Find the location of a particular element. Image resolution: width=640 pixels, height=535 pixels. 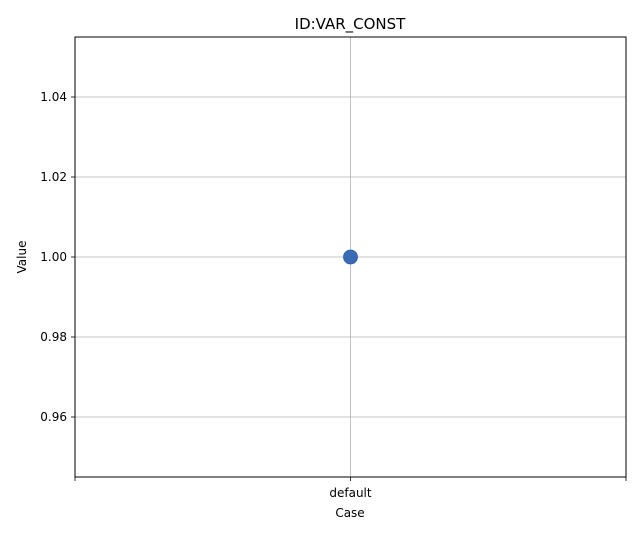

y-tick-label: 0.96 is located at coordinates (53, 417).